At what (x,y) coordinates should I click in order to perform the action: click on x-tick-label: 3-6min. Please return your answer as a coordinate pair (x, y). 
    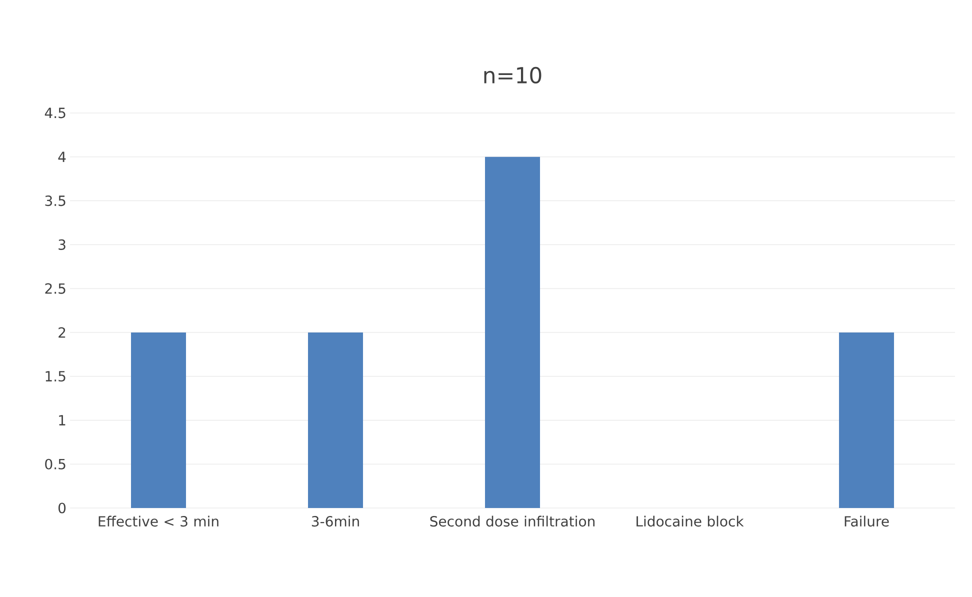
    Looking at the image, I should click on (335, 521).